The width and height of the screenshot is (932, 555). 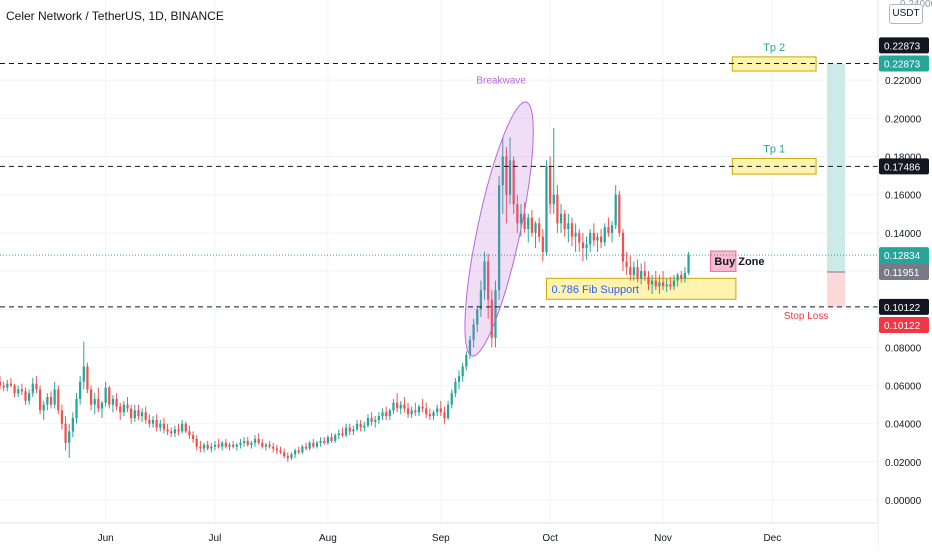 I want to click on tag-tp2-black-bg, so click(x=904, y=45).